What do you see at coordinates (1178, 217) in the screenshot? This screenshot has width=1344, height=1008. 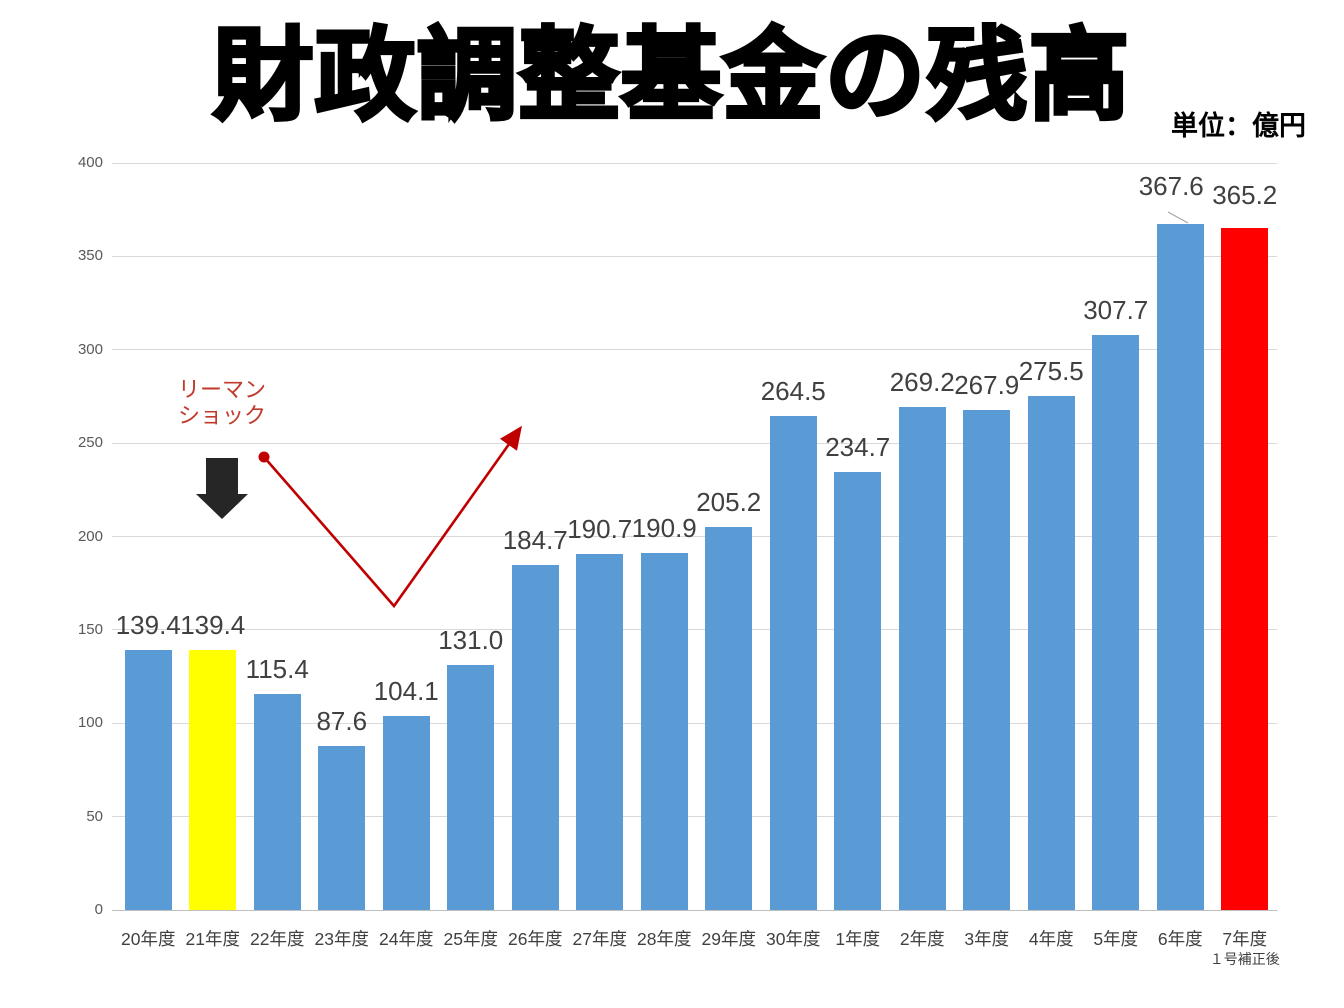 I see `label-leader-line` at bounding box center [1178, 217].